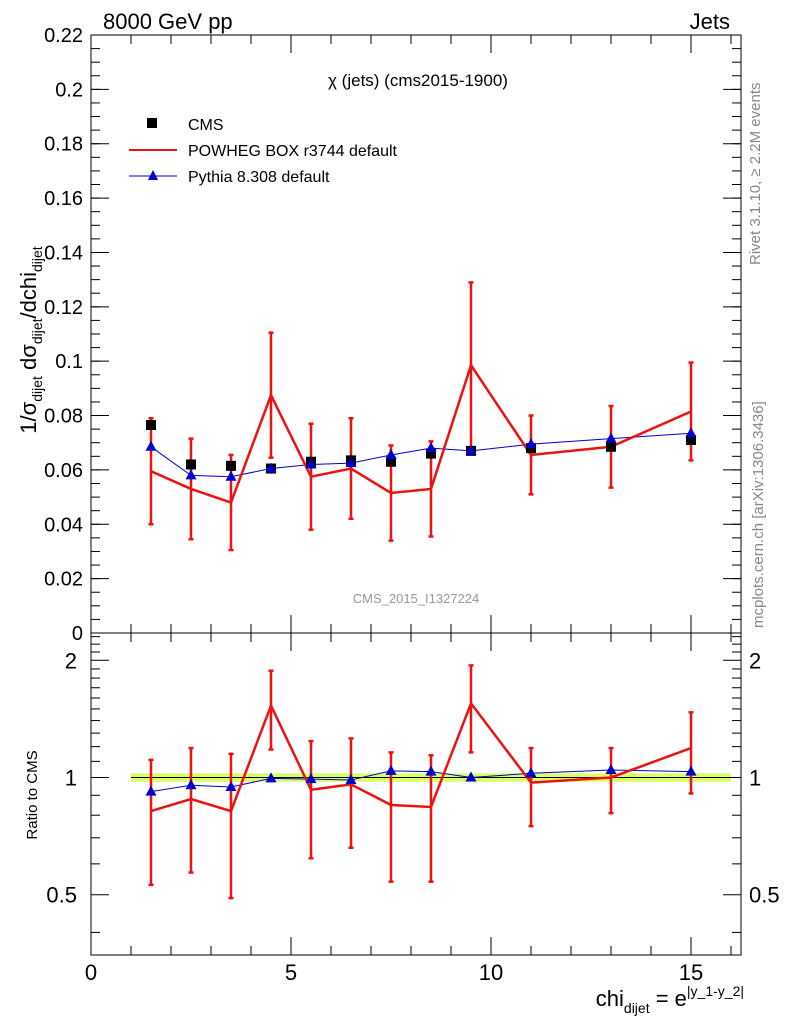  I want to click on main-ytick-label: 0.1, so click(69, 362).